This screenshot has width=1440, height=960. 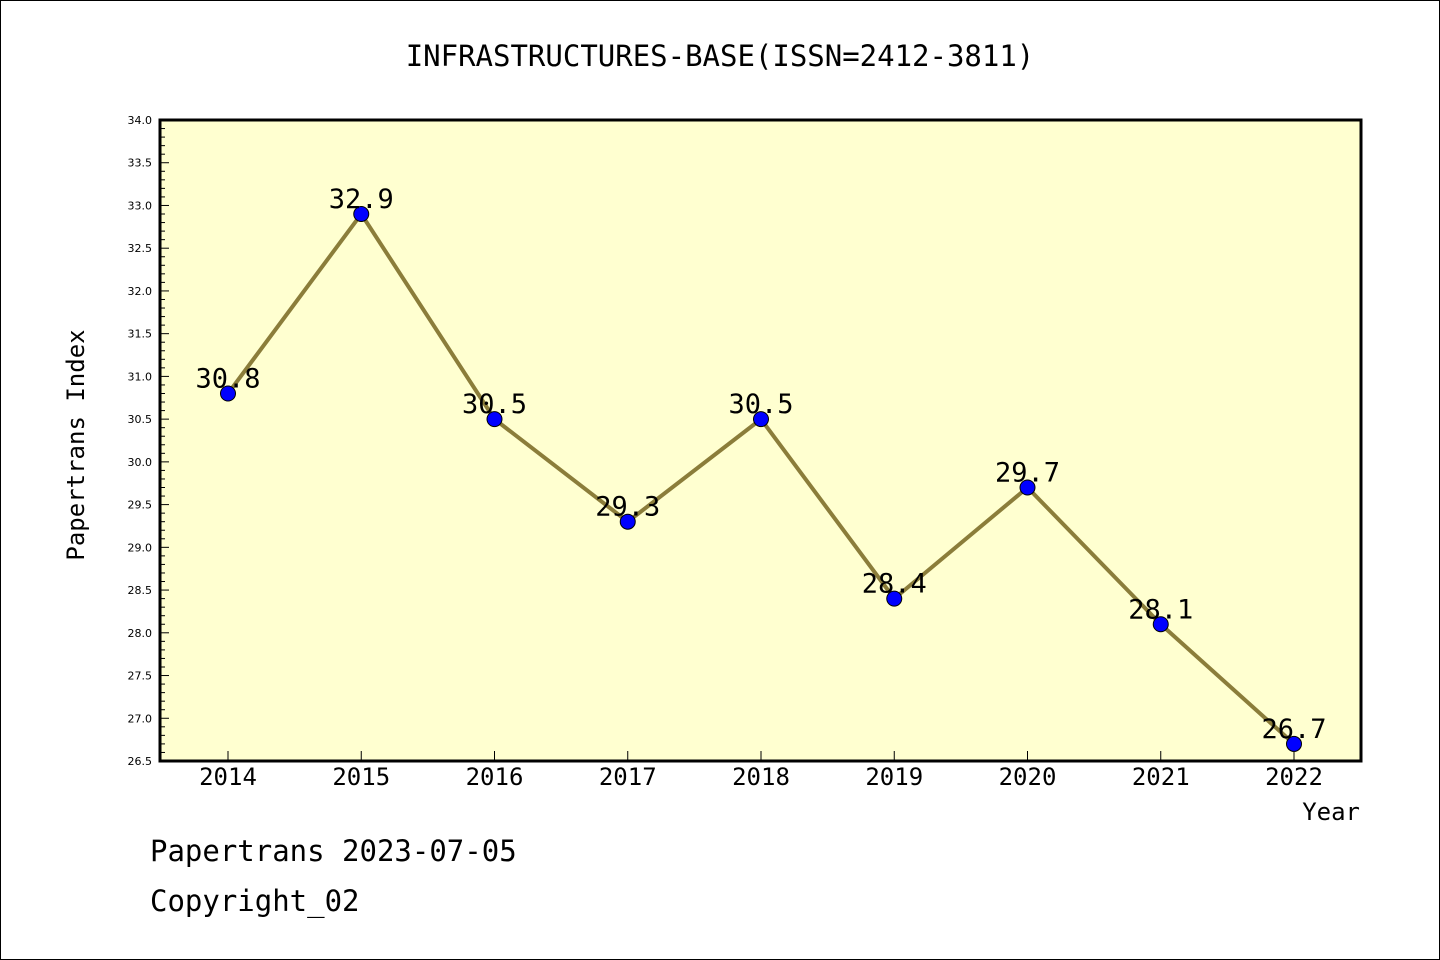 What do you see at coordinates (1027, 473) in the screenshot?
I see `data-label-2020: 29.7` at bounding box center [1027, 473].